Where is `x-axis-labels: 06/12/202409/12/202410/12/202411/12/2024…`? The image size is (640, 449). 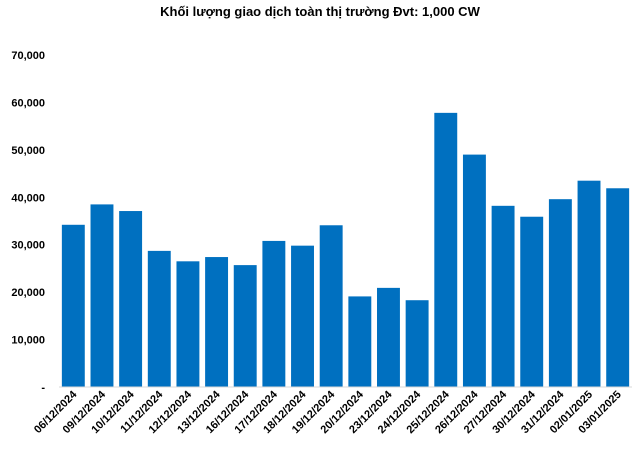
x-axis-labels: 06/12/202409/12/202410/12/202411/12/2024… is located at coordinates (328, 412).